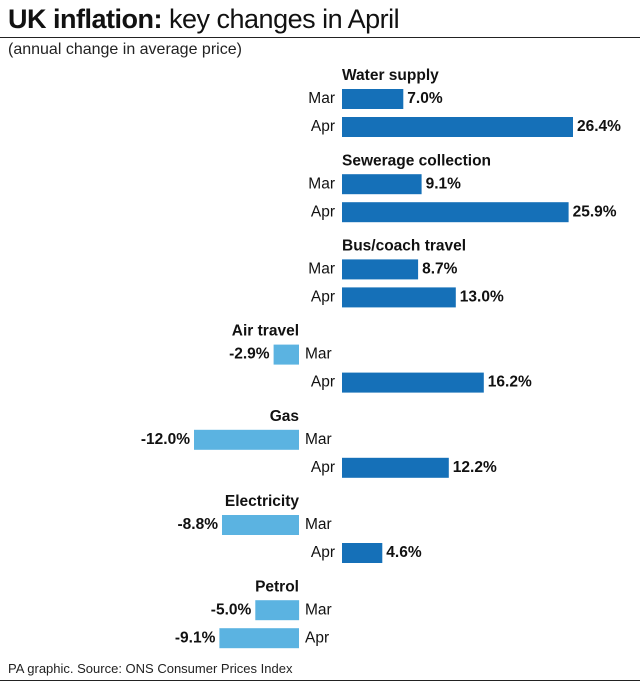 The width and height of the screenshot is (640, 683). I want to click on chart-title-light: key changes in April, so click(284, 19).